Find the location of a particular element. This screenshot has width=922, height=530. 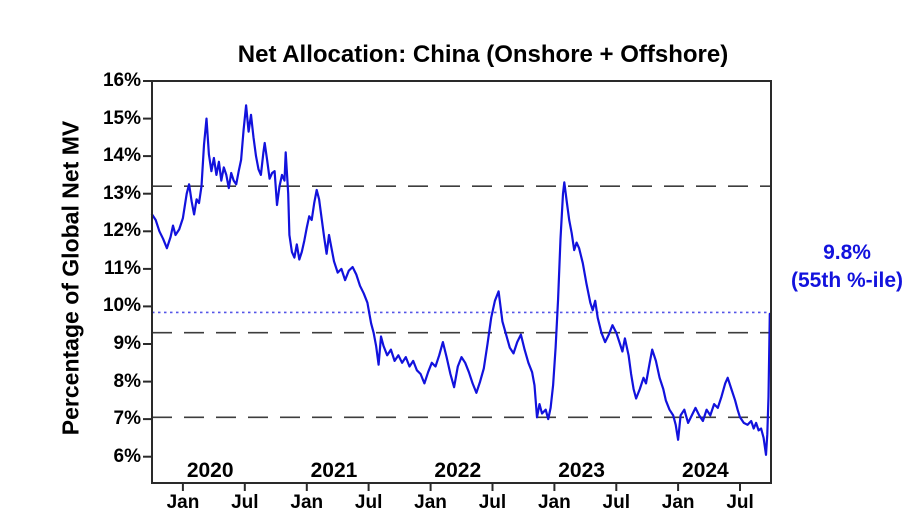

y-tick-label: 6% is located at coordinates (127, 456).